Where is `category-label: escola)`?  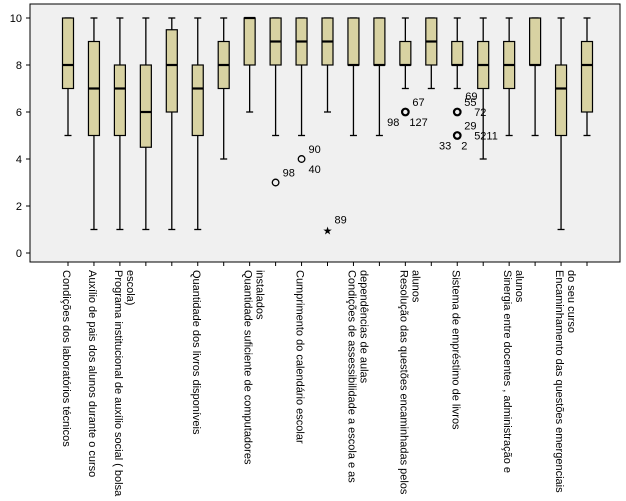 category-label: escola) is located at coordinates (130, 287).